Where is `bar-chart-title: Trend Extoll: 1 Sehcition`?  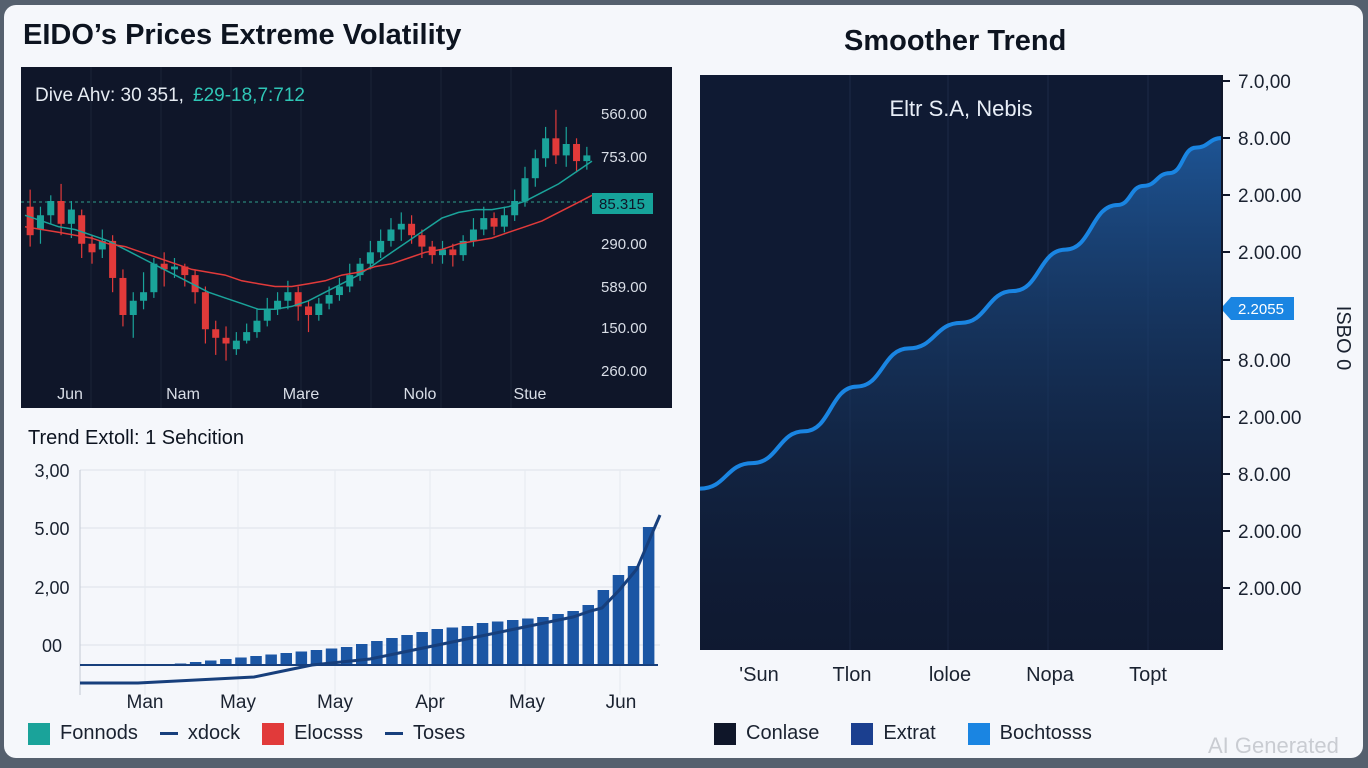
bar-chart-title: Trend Extoll: 1 Sehcition is located at coordinates (136, 438).